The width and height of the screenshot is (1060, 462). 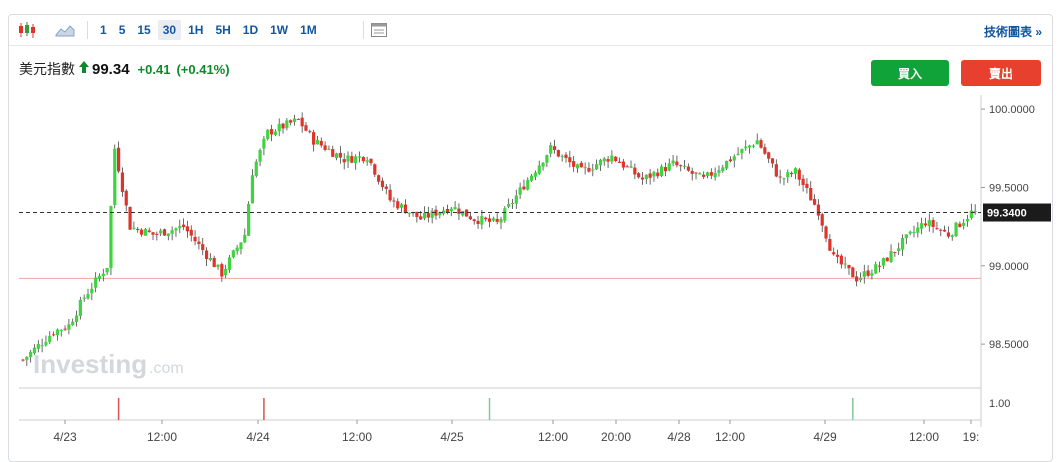 What do you see at coordinates (452, 437) in the screenshot?
I see `x-tick-label: 4/25` at bounding box center [452, 437].